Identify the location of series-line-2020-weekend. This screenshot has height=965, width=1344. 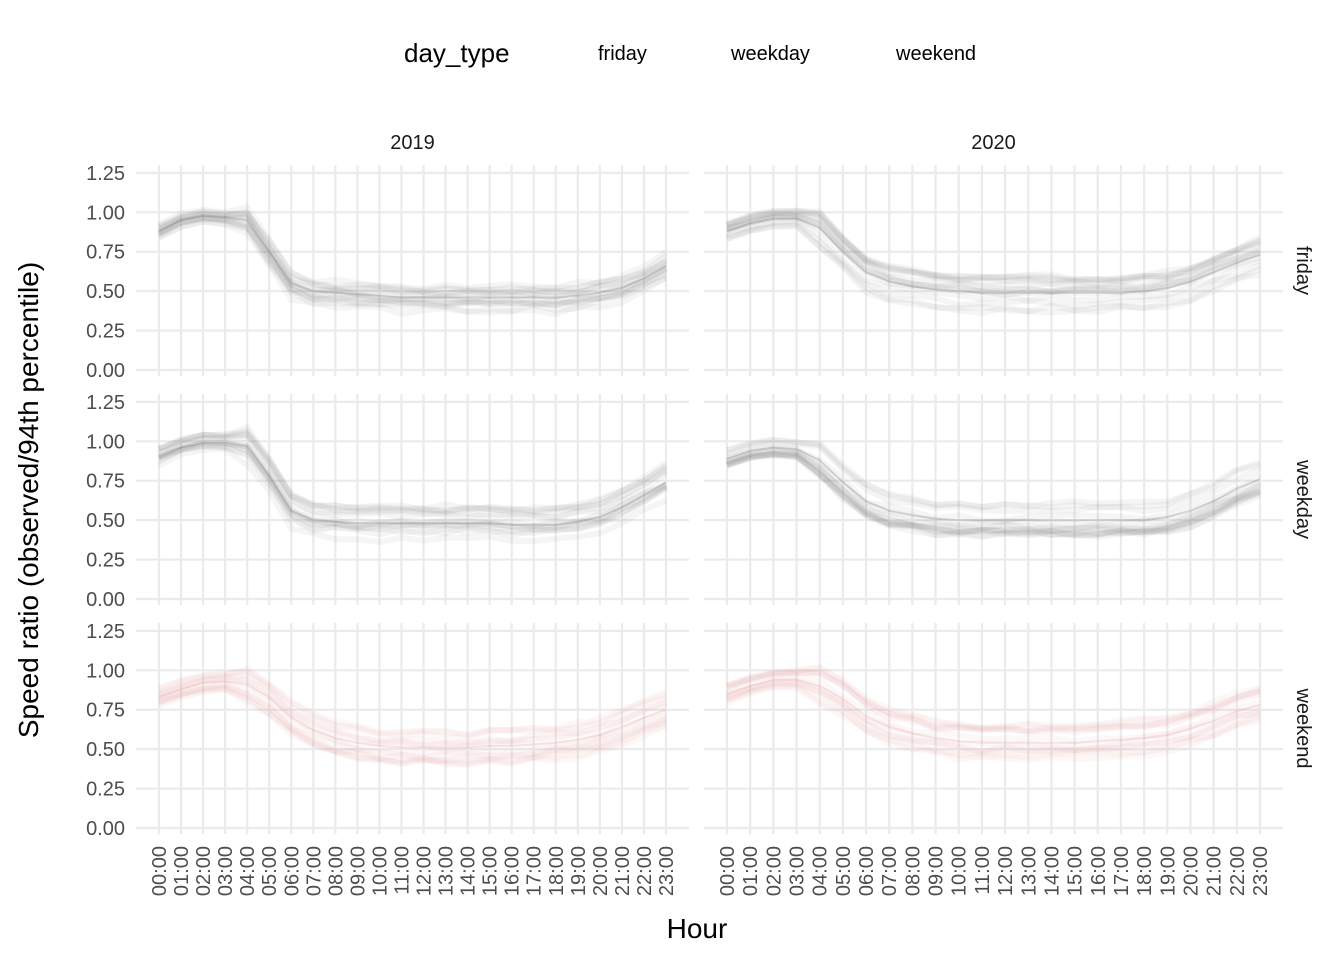
(993, 711).